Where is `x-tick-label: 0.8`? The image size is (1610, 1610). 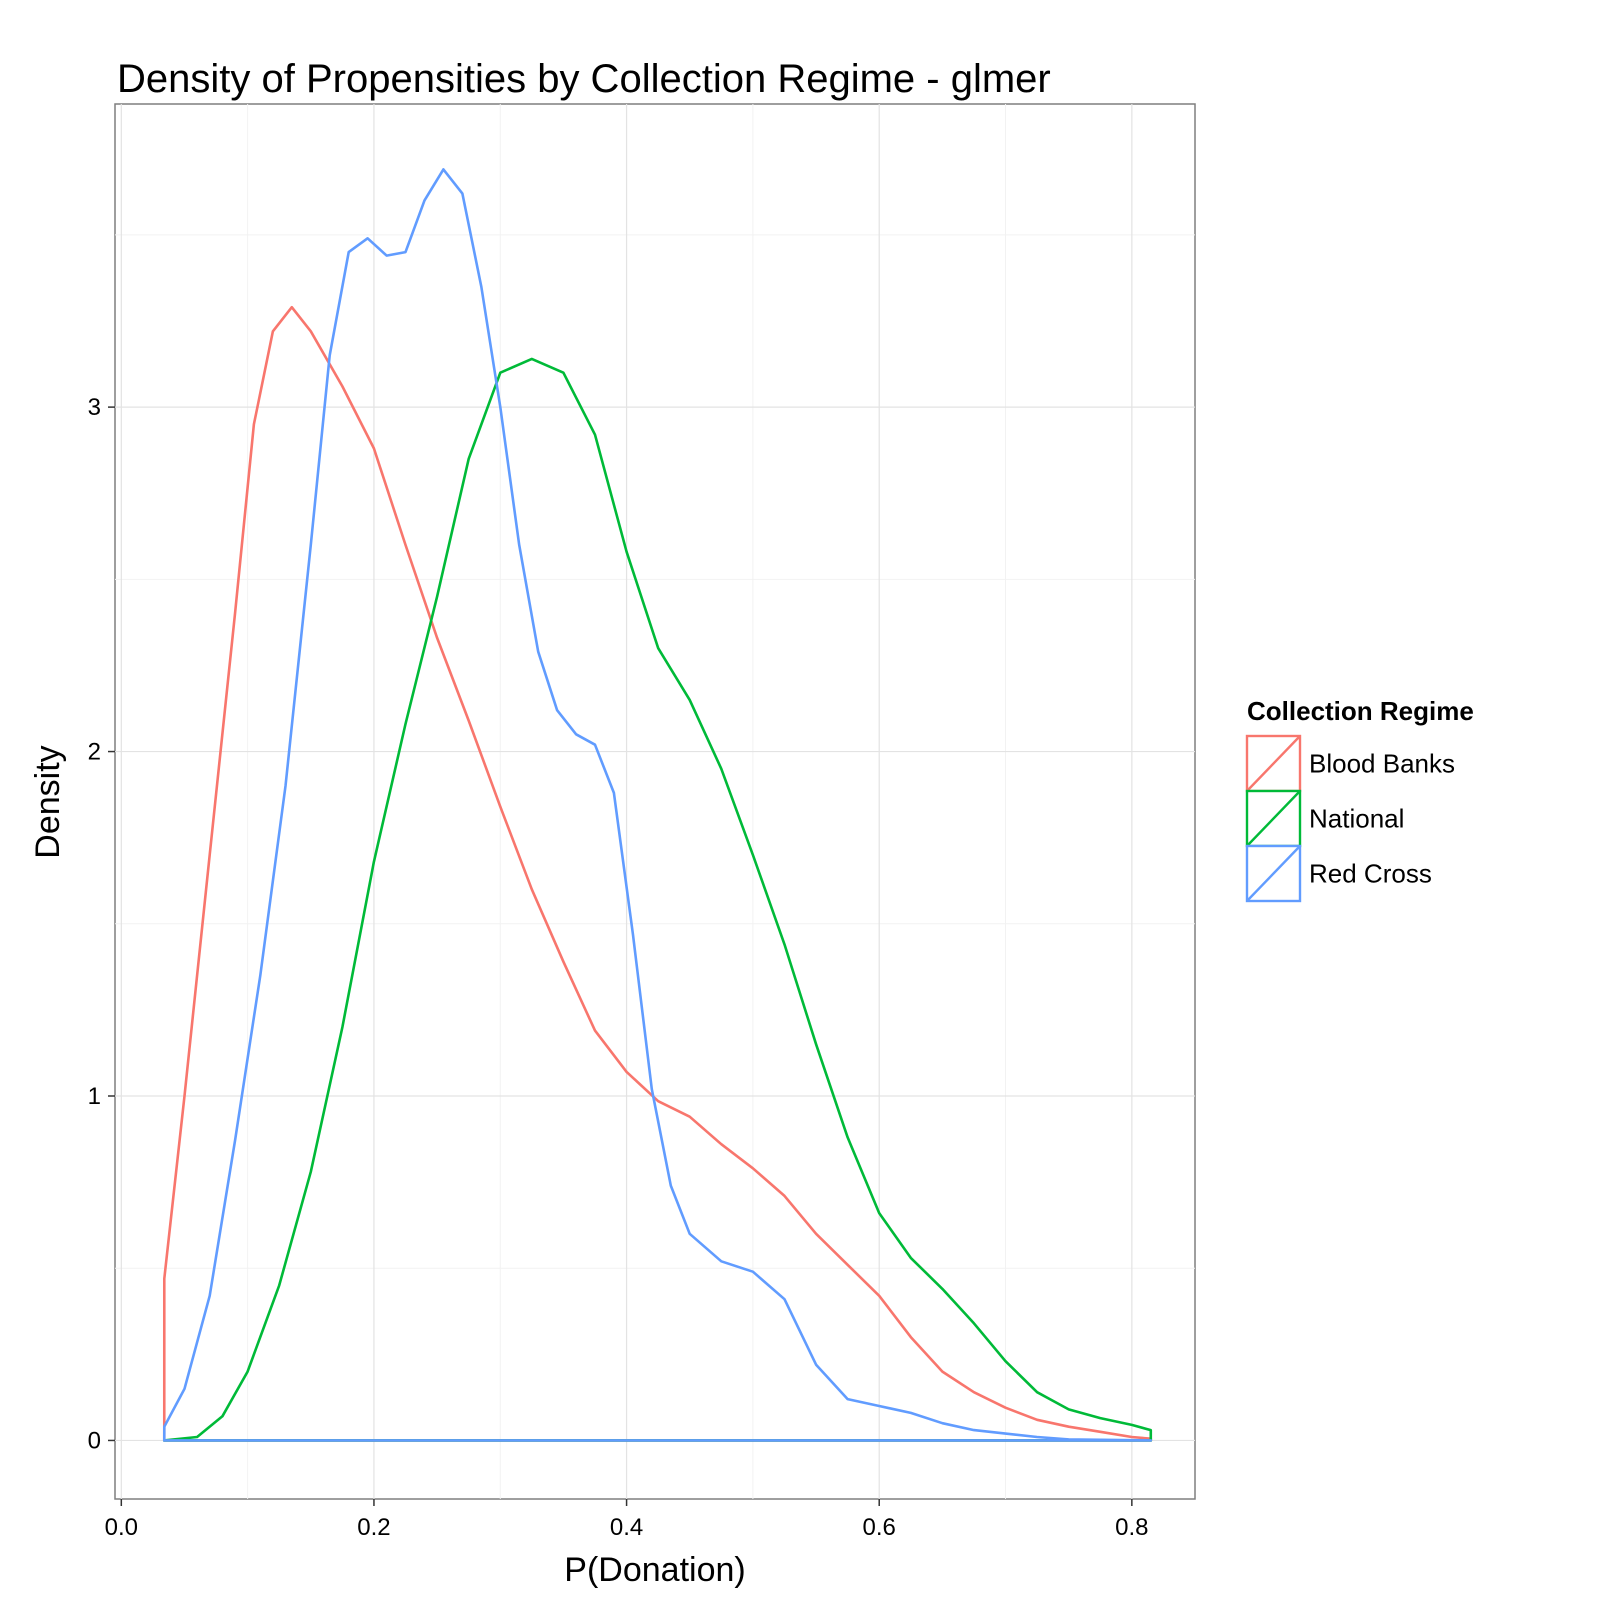
x-tick-label: 0.8 is located at coordinates (1131, 1527).